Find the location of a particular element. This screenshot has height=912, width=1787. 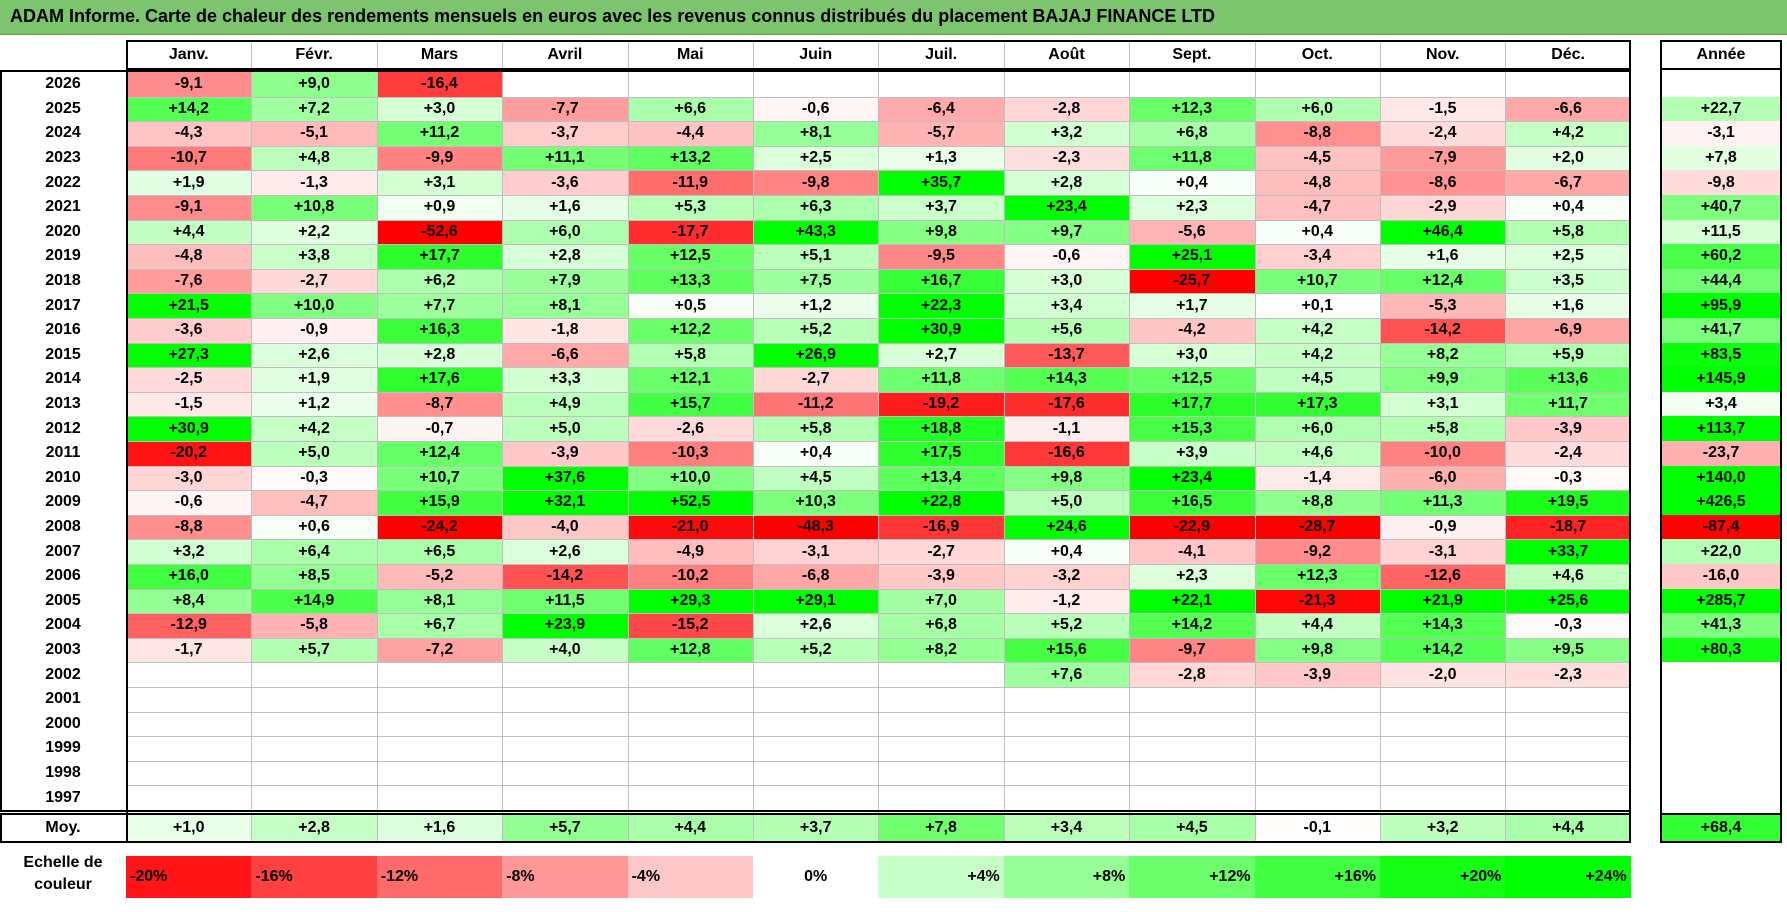

annual-cell: -87,4 is located at coordinates (1721, 527).